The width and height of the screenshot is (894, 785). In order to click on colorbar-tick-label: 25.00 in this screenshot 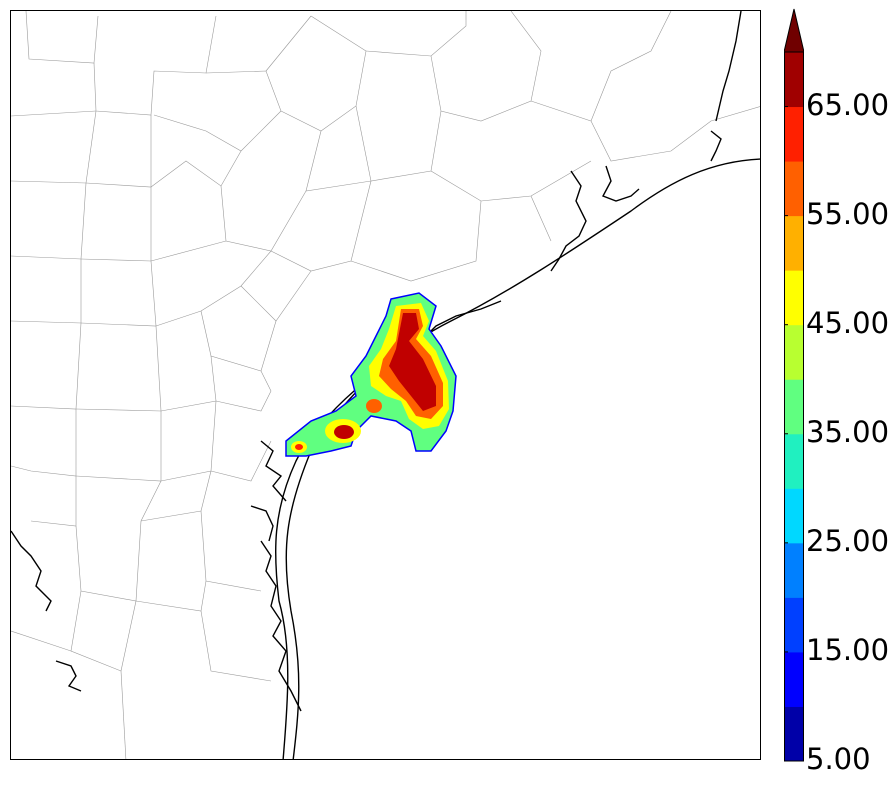, I will do `click(848, 540)`.